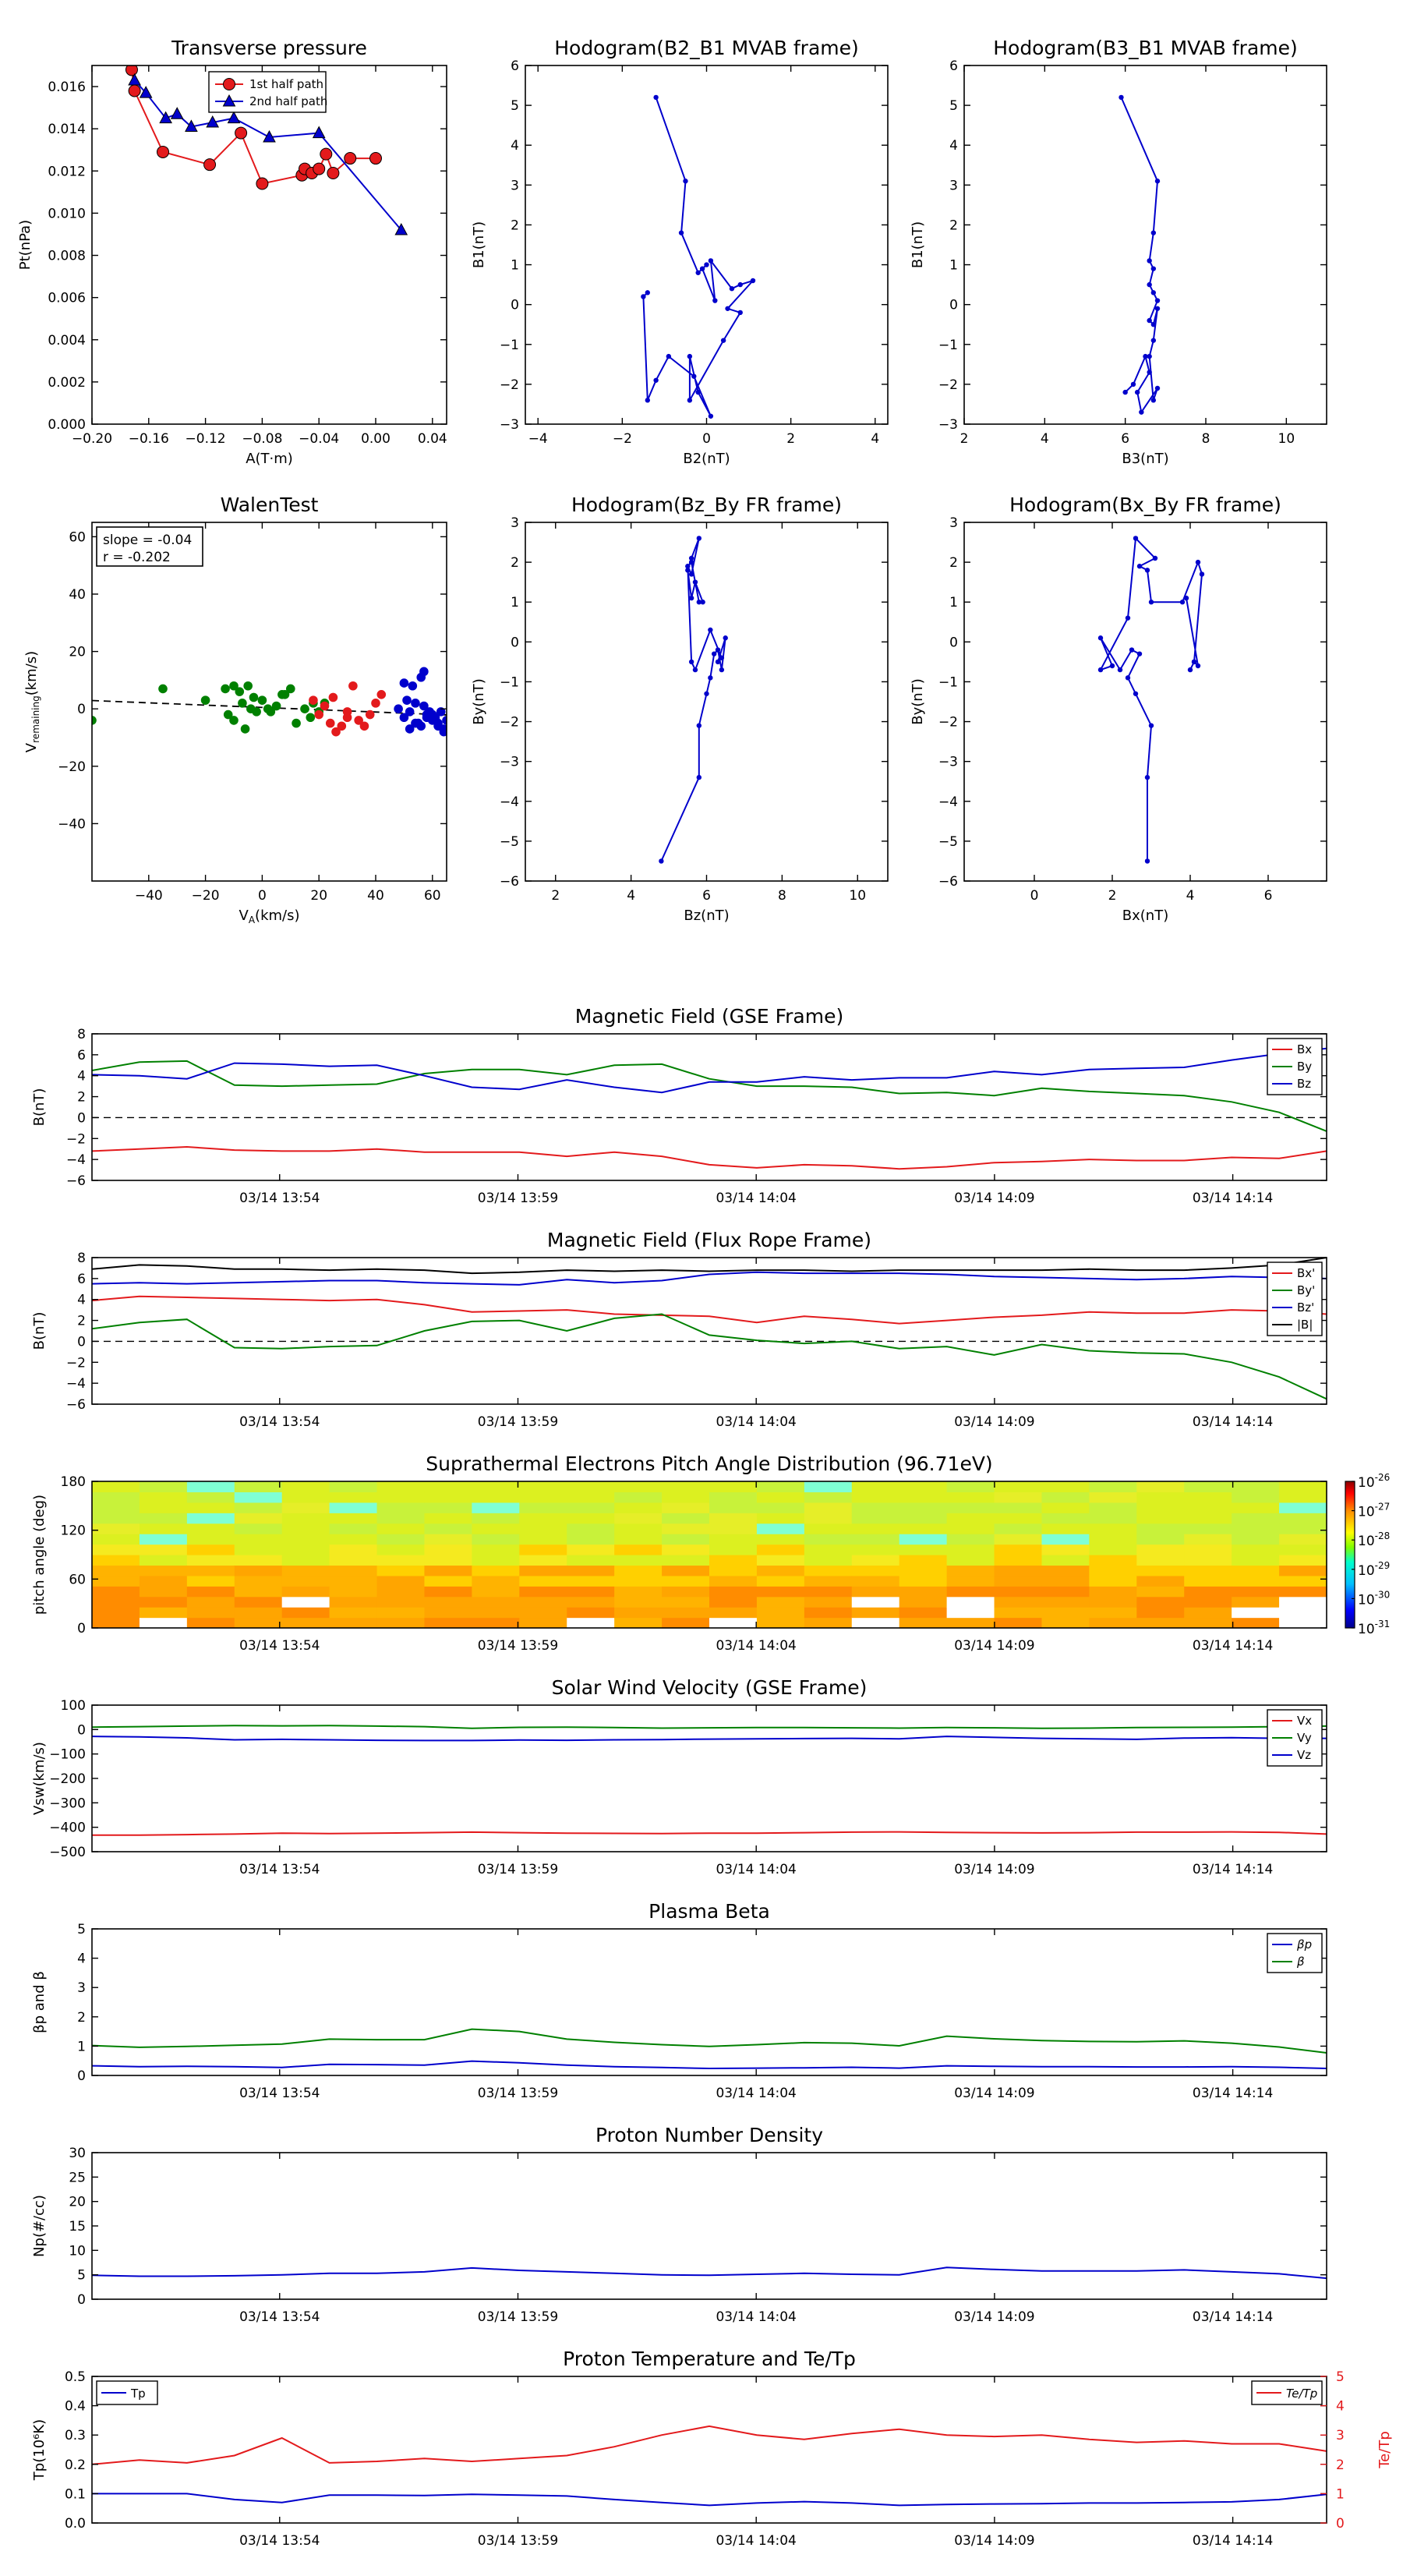  Describe the element at coordinates (1366, 1541) in the screenshot. I see `pad-colorbar-tick-base: 10` at that location.